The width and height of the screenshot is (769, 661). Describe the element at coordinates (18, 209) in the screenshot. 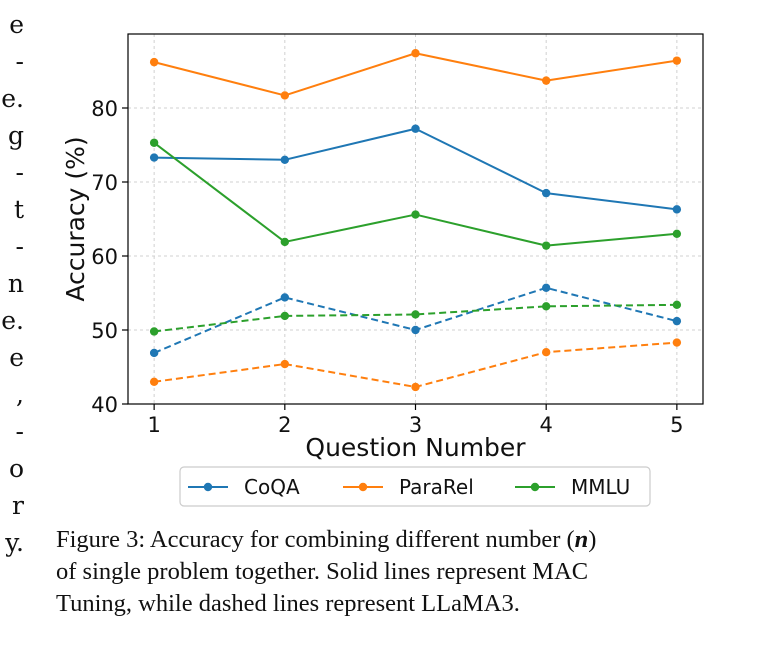

I see `margin-fragment: t` at that location.